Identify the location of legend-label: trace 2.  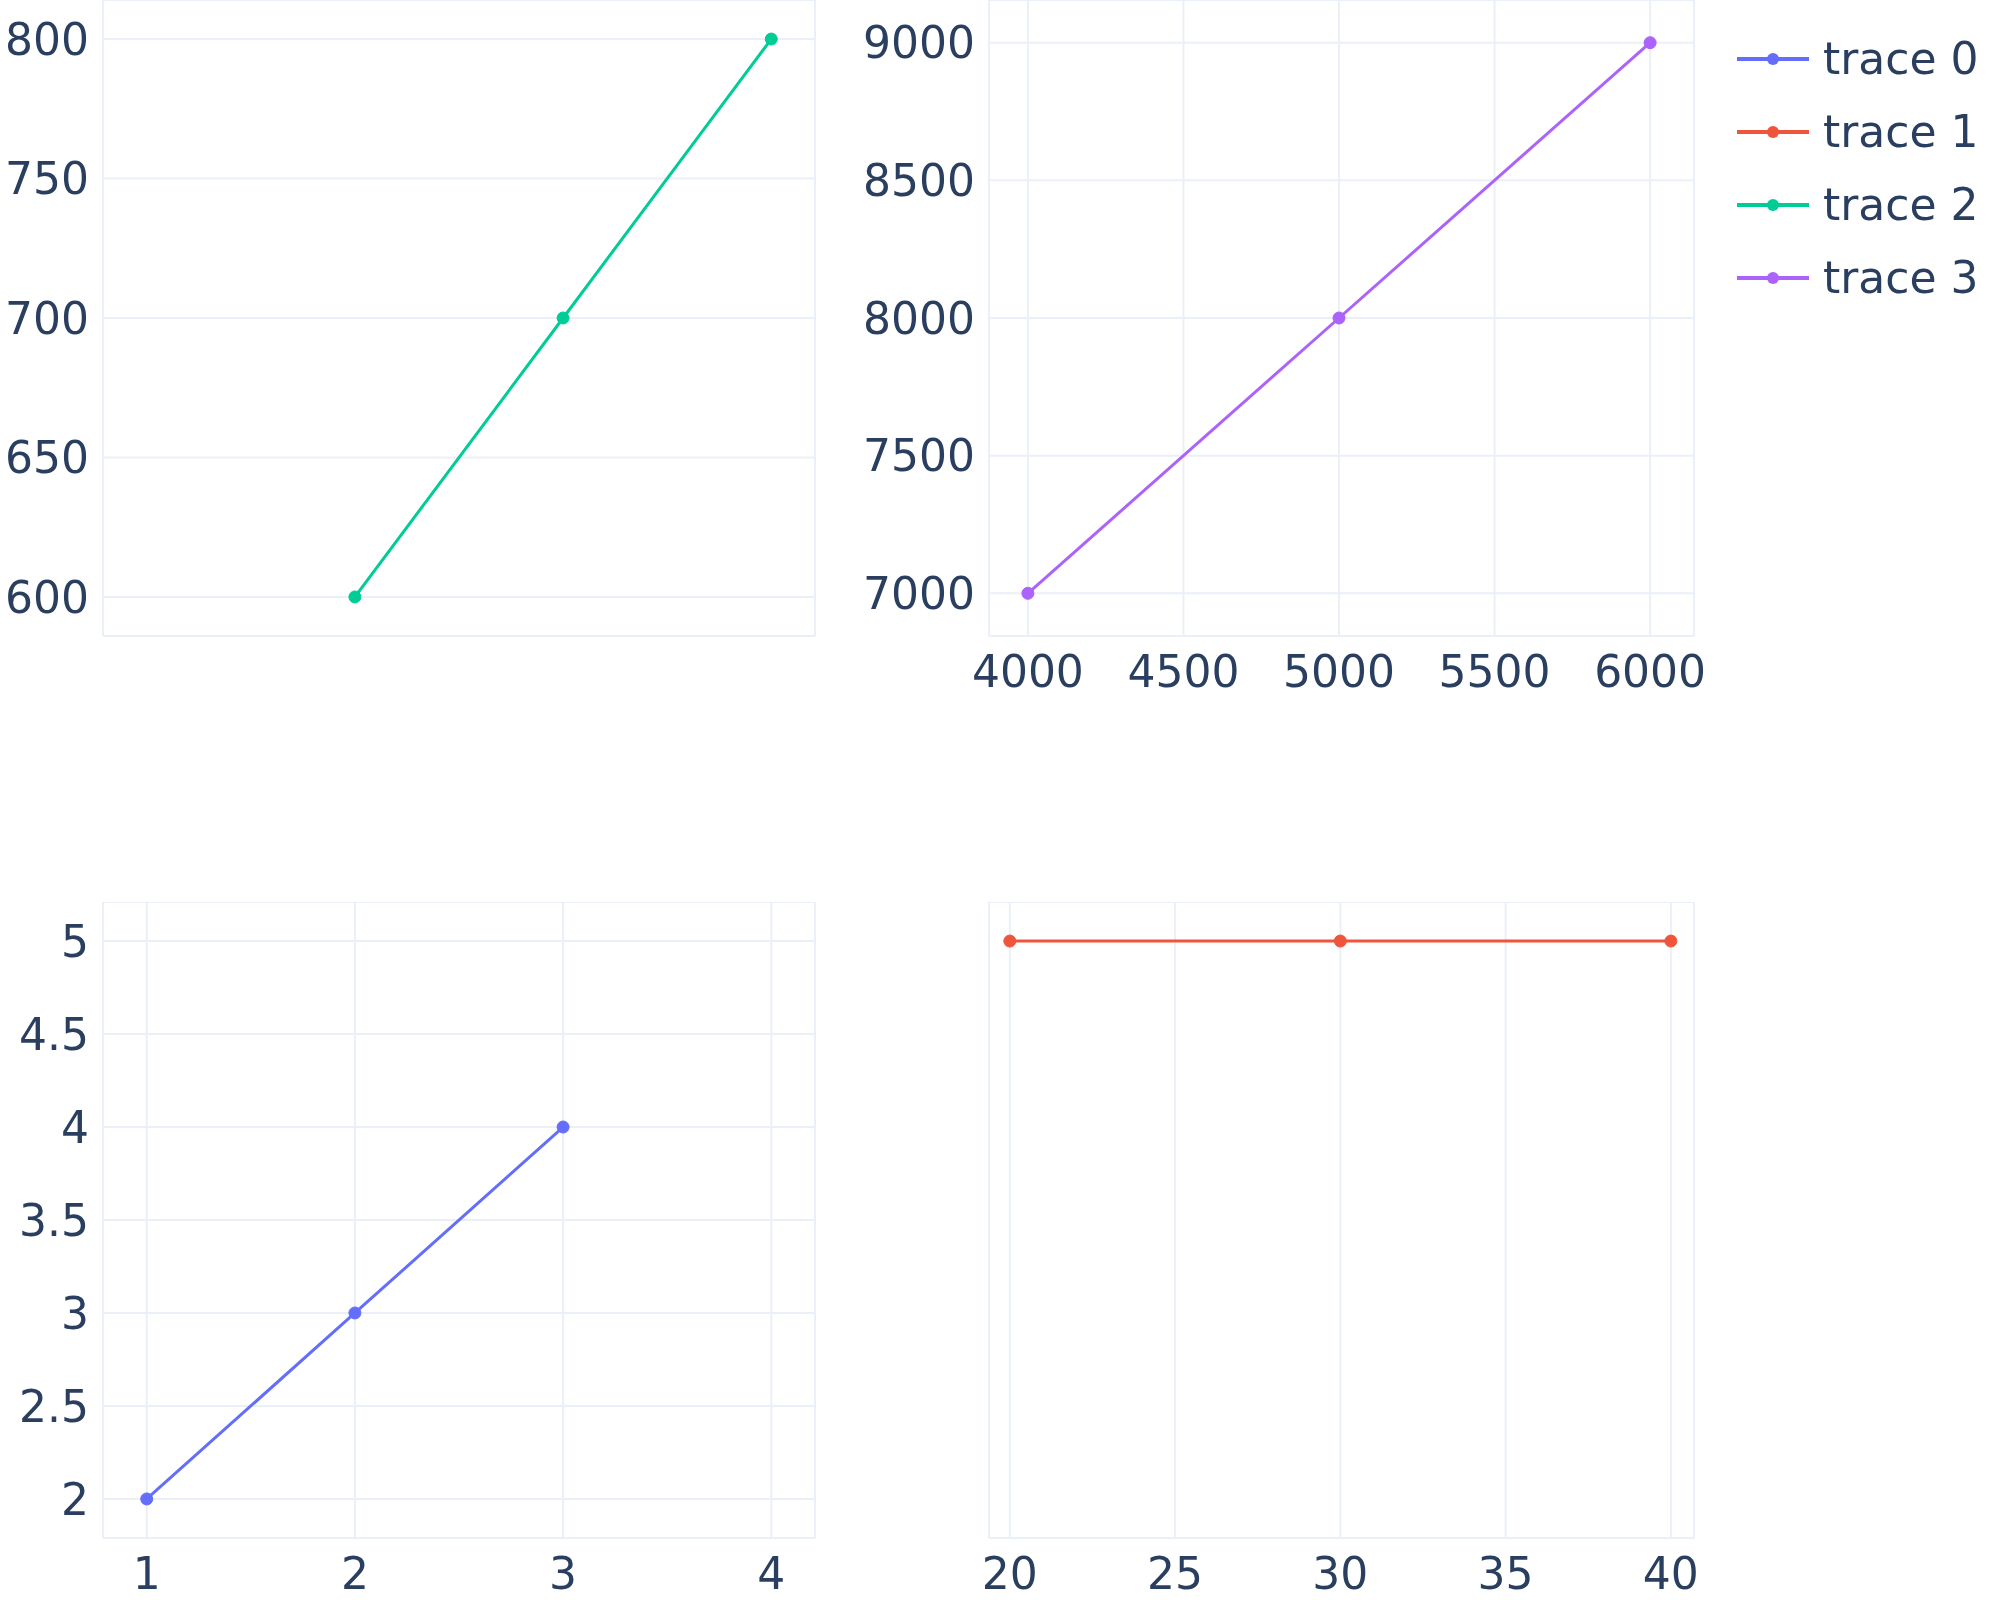
(1901, 204).